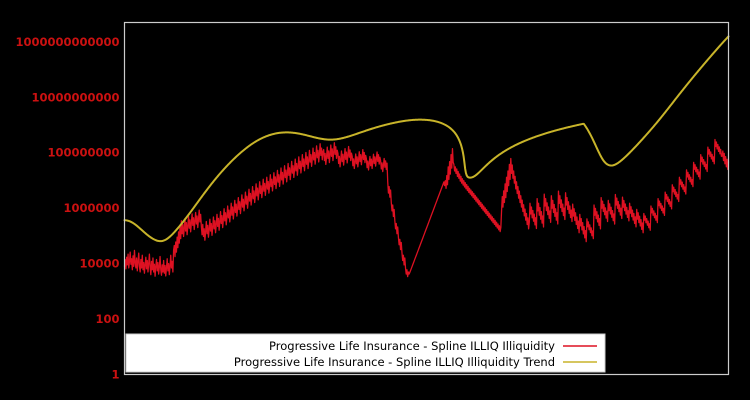  What do you see at coordinates (107, 319) in the screenshot?
I see `y-tick-label: 100` at bounding box center [107, 319].